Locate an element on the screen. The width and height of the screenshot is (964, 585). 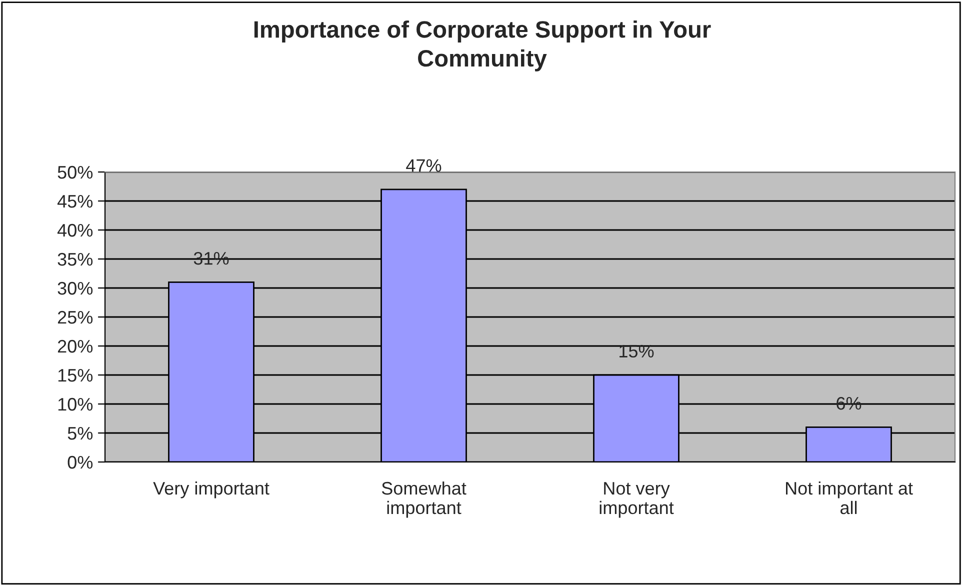
data-label: 15% is located at coordinates (637, 351).